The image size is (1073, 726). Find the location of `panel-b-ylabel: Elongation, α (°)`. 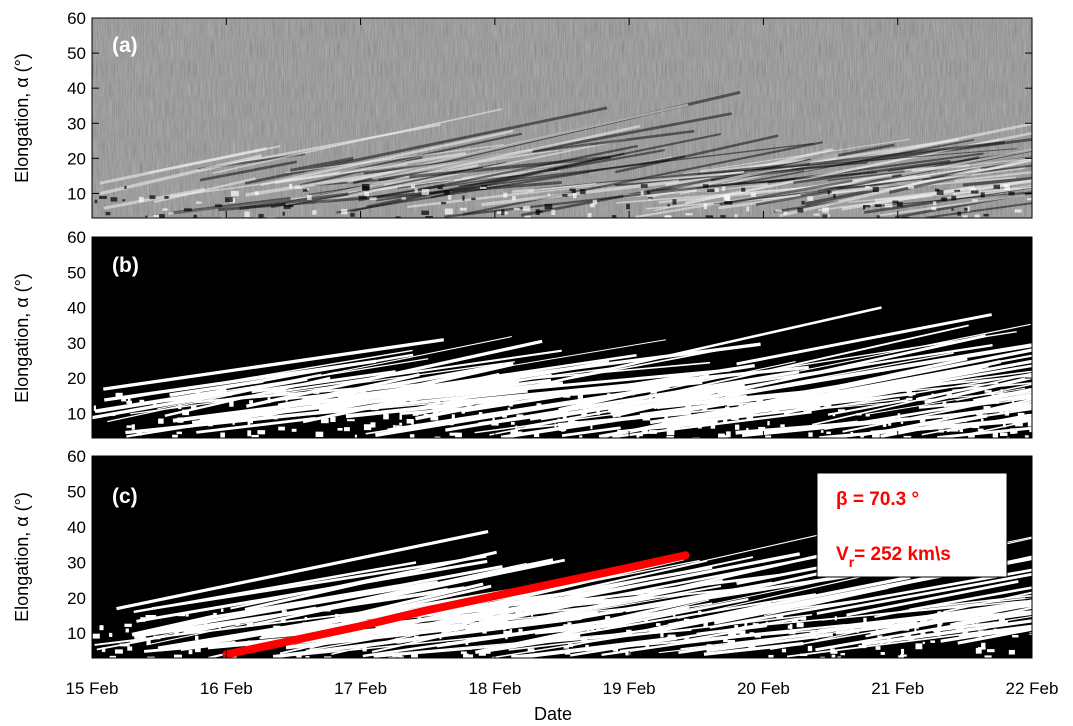

panel-b-ylabel: Elongation, α (°) is located at coordinates (22, 338).